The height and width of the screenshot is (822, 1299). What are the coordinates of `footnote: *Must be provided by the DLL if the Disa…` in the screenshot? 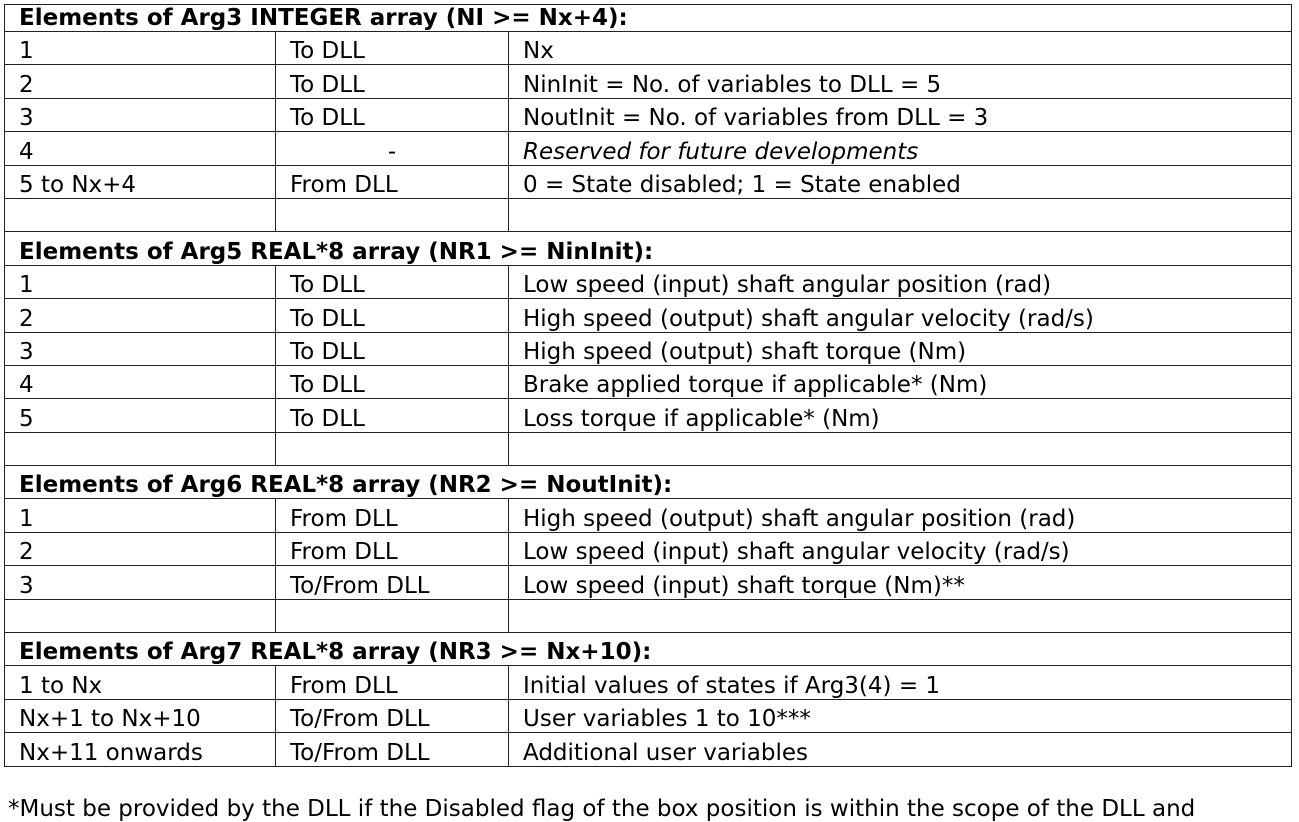 It's located at (602, 809).